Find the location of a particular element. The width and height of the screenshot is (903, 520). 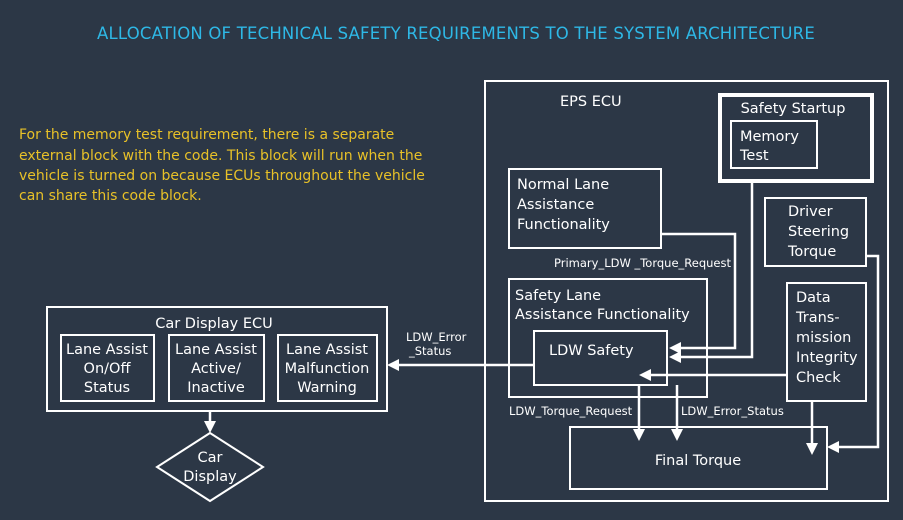

eps-ecu-label: EPS ECU is located at coordinates (591, 102).